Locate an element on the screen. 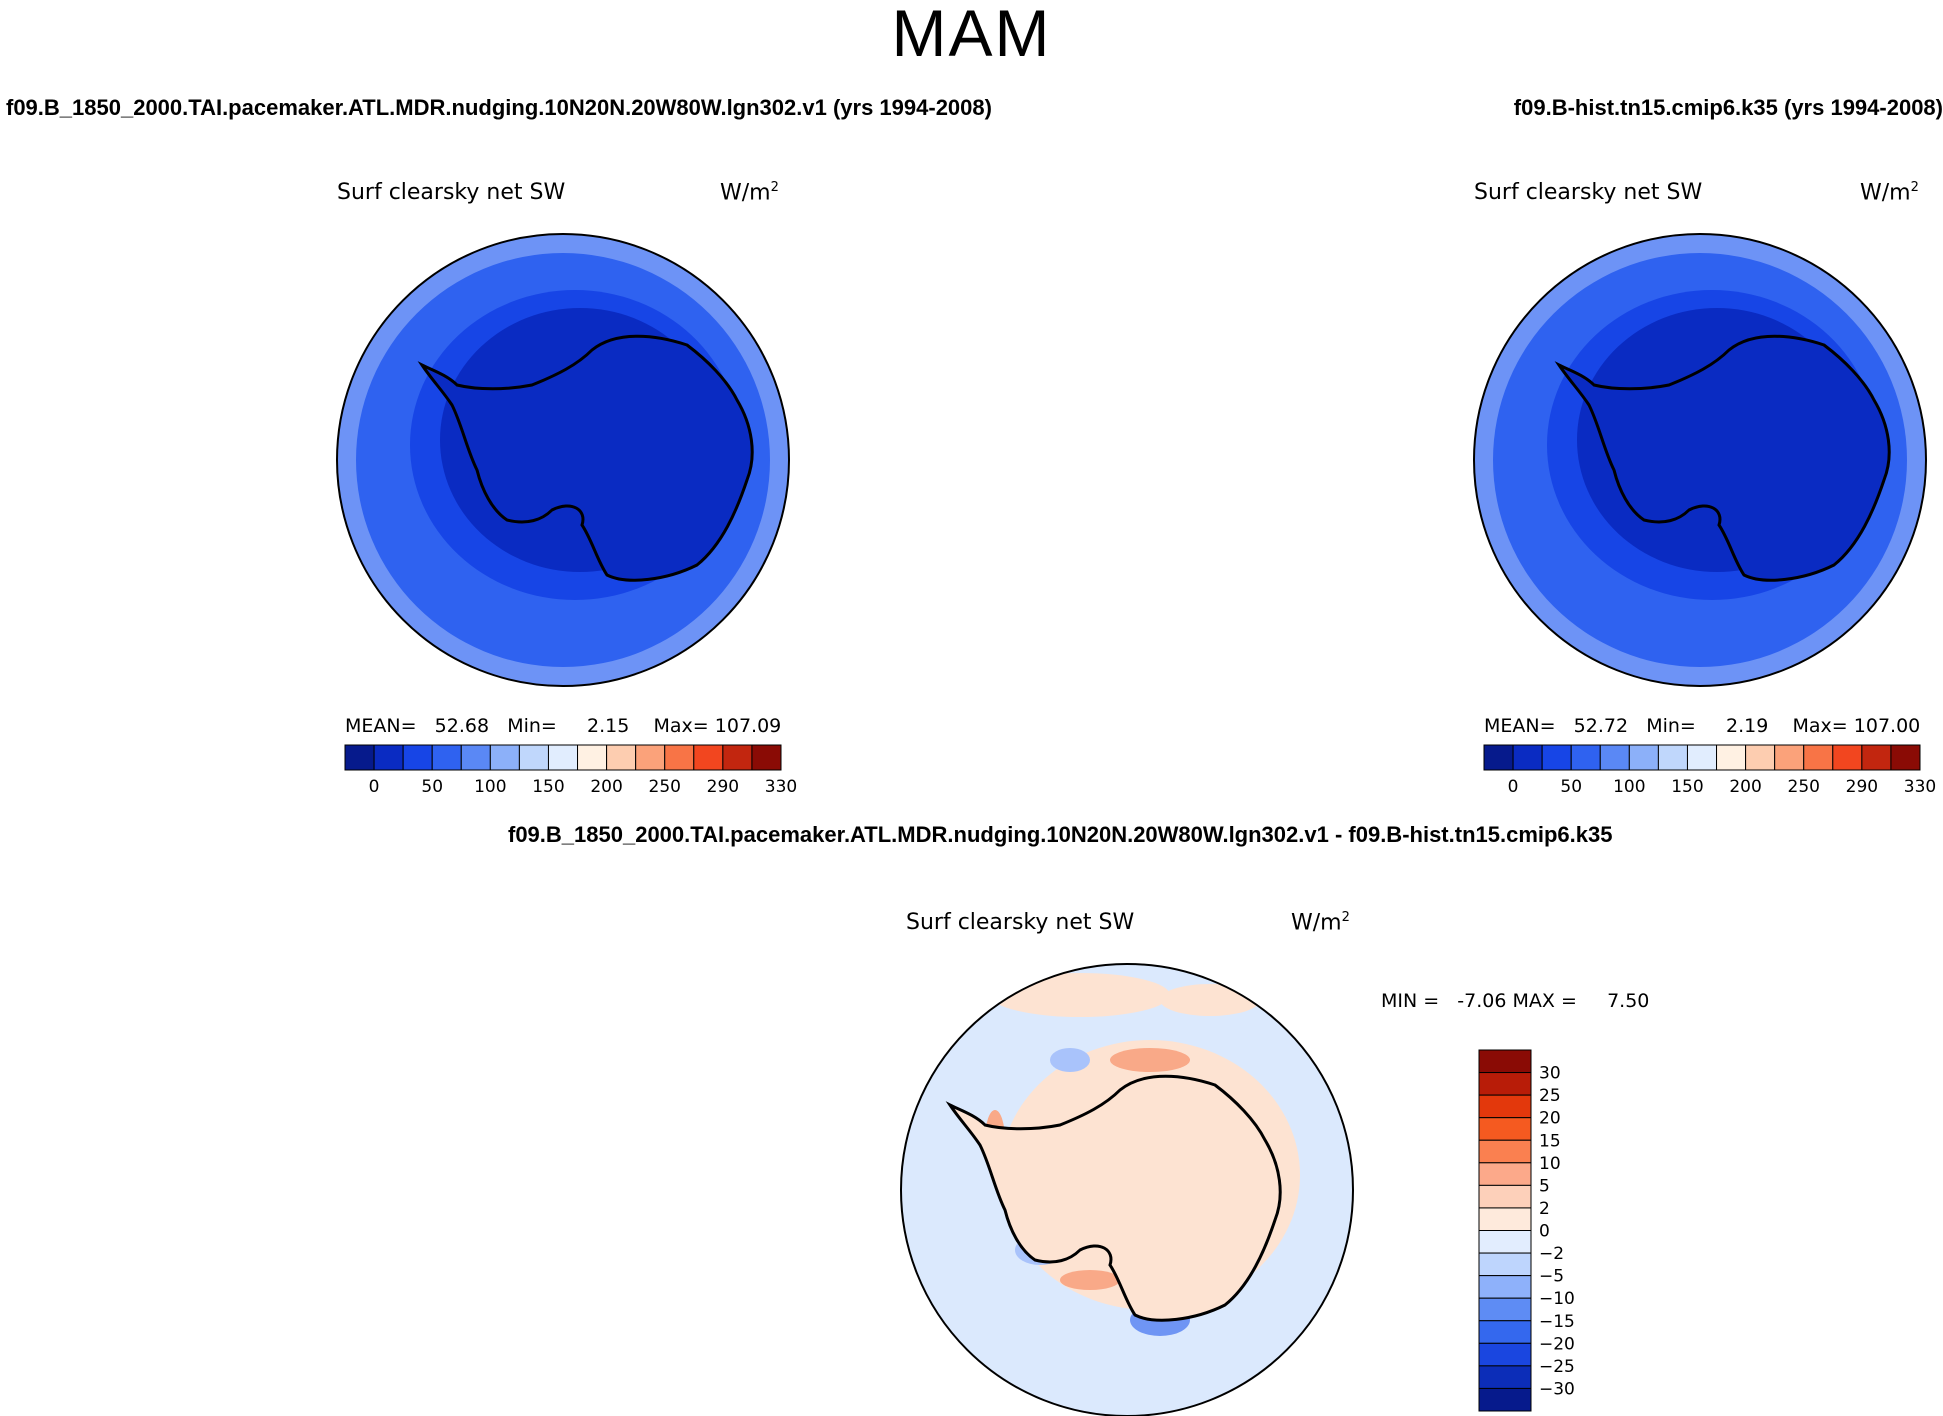  diff-colorbar-label-12: −20 is located at coordinates (1557, 1344).